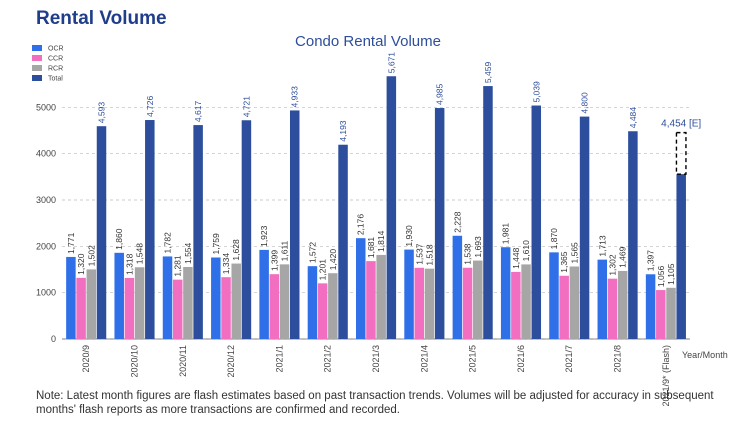 This screenshot has width=750, height=433. I want to click on value-label: 5,039, so click(536, 92).